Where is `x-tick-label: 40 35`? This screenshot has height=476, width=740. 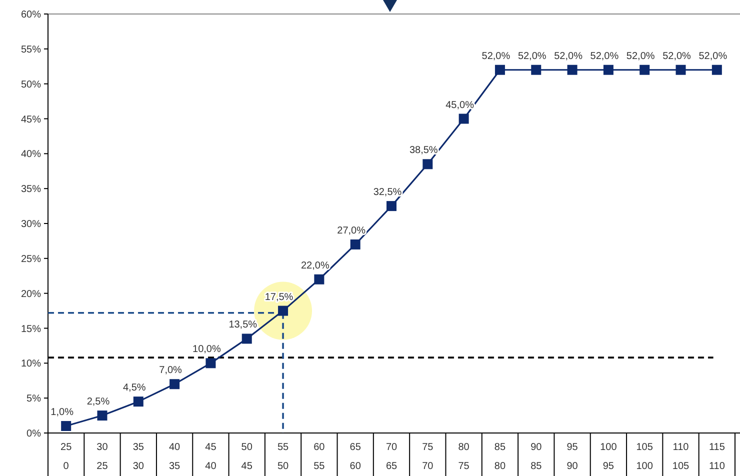
x-tick-label: 40 35 is located at coordinates (174, 457).